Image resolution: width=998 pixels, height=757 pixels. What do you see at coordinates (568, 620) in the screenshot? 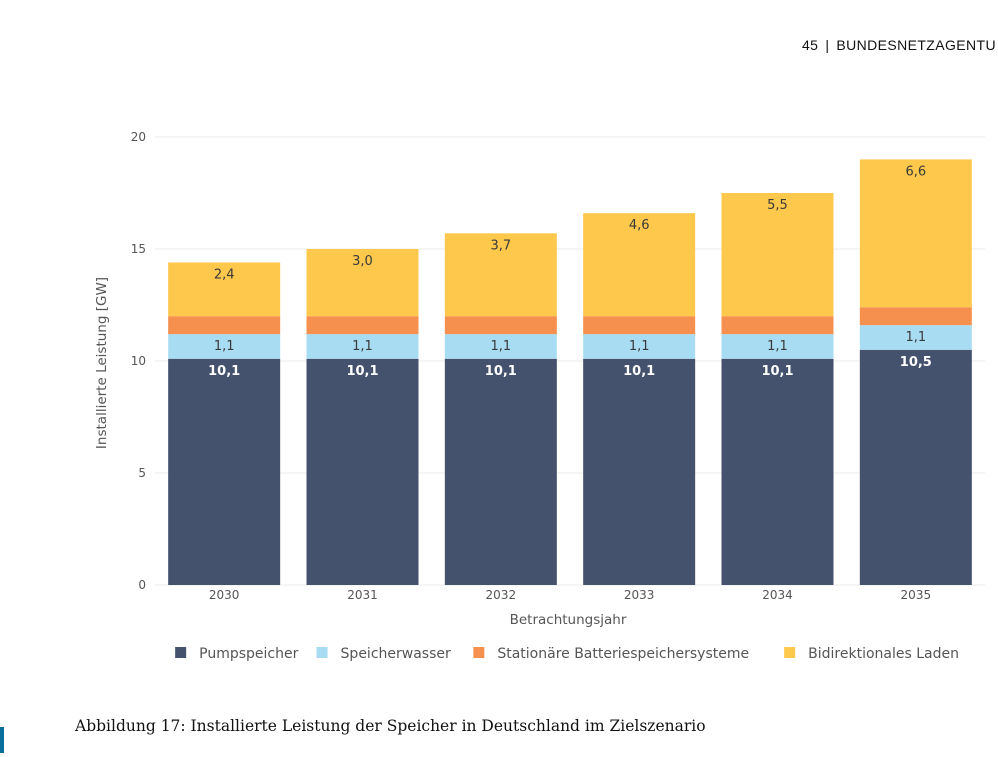
I see `x-axis-title: Betrachtungsjahr` at bounding box center [568, 620].